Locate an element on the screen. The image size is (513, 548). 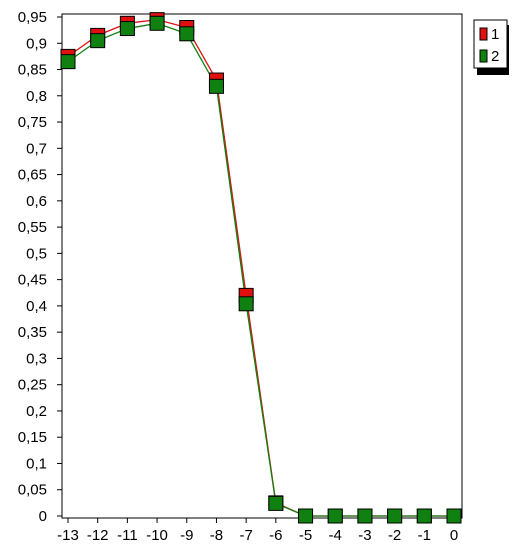
x-tick-label: -4 is located at coordinates (335, 535).